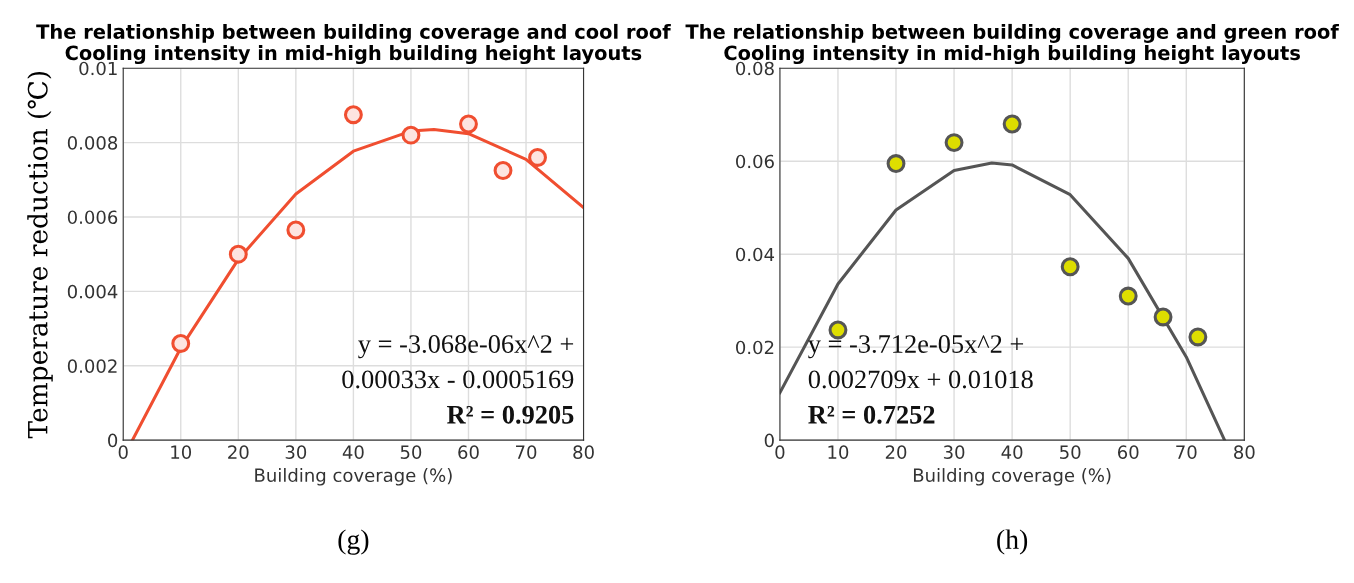 The image size is (1354, 583). Describe the element at coordinates (755, 161) in the screenshot. I see `y-tick-label: 0.06` at that location.